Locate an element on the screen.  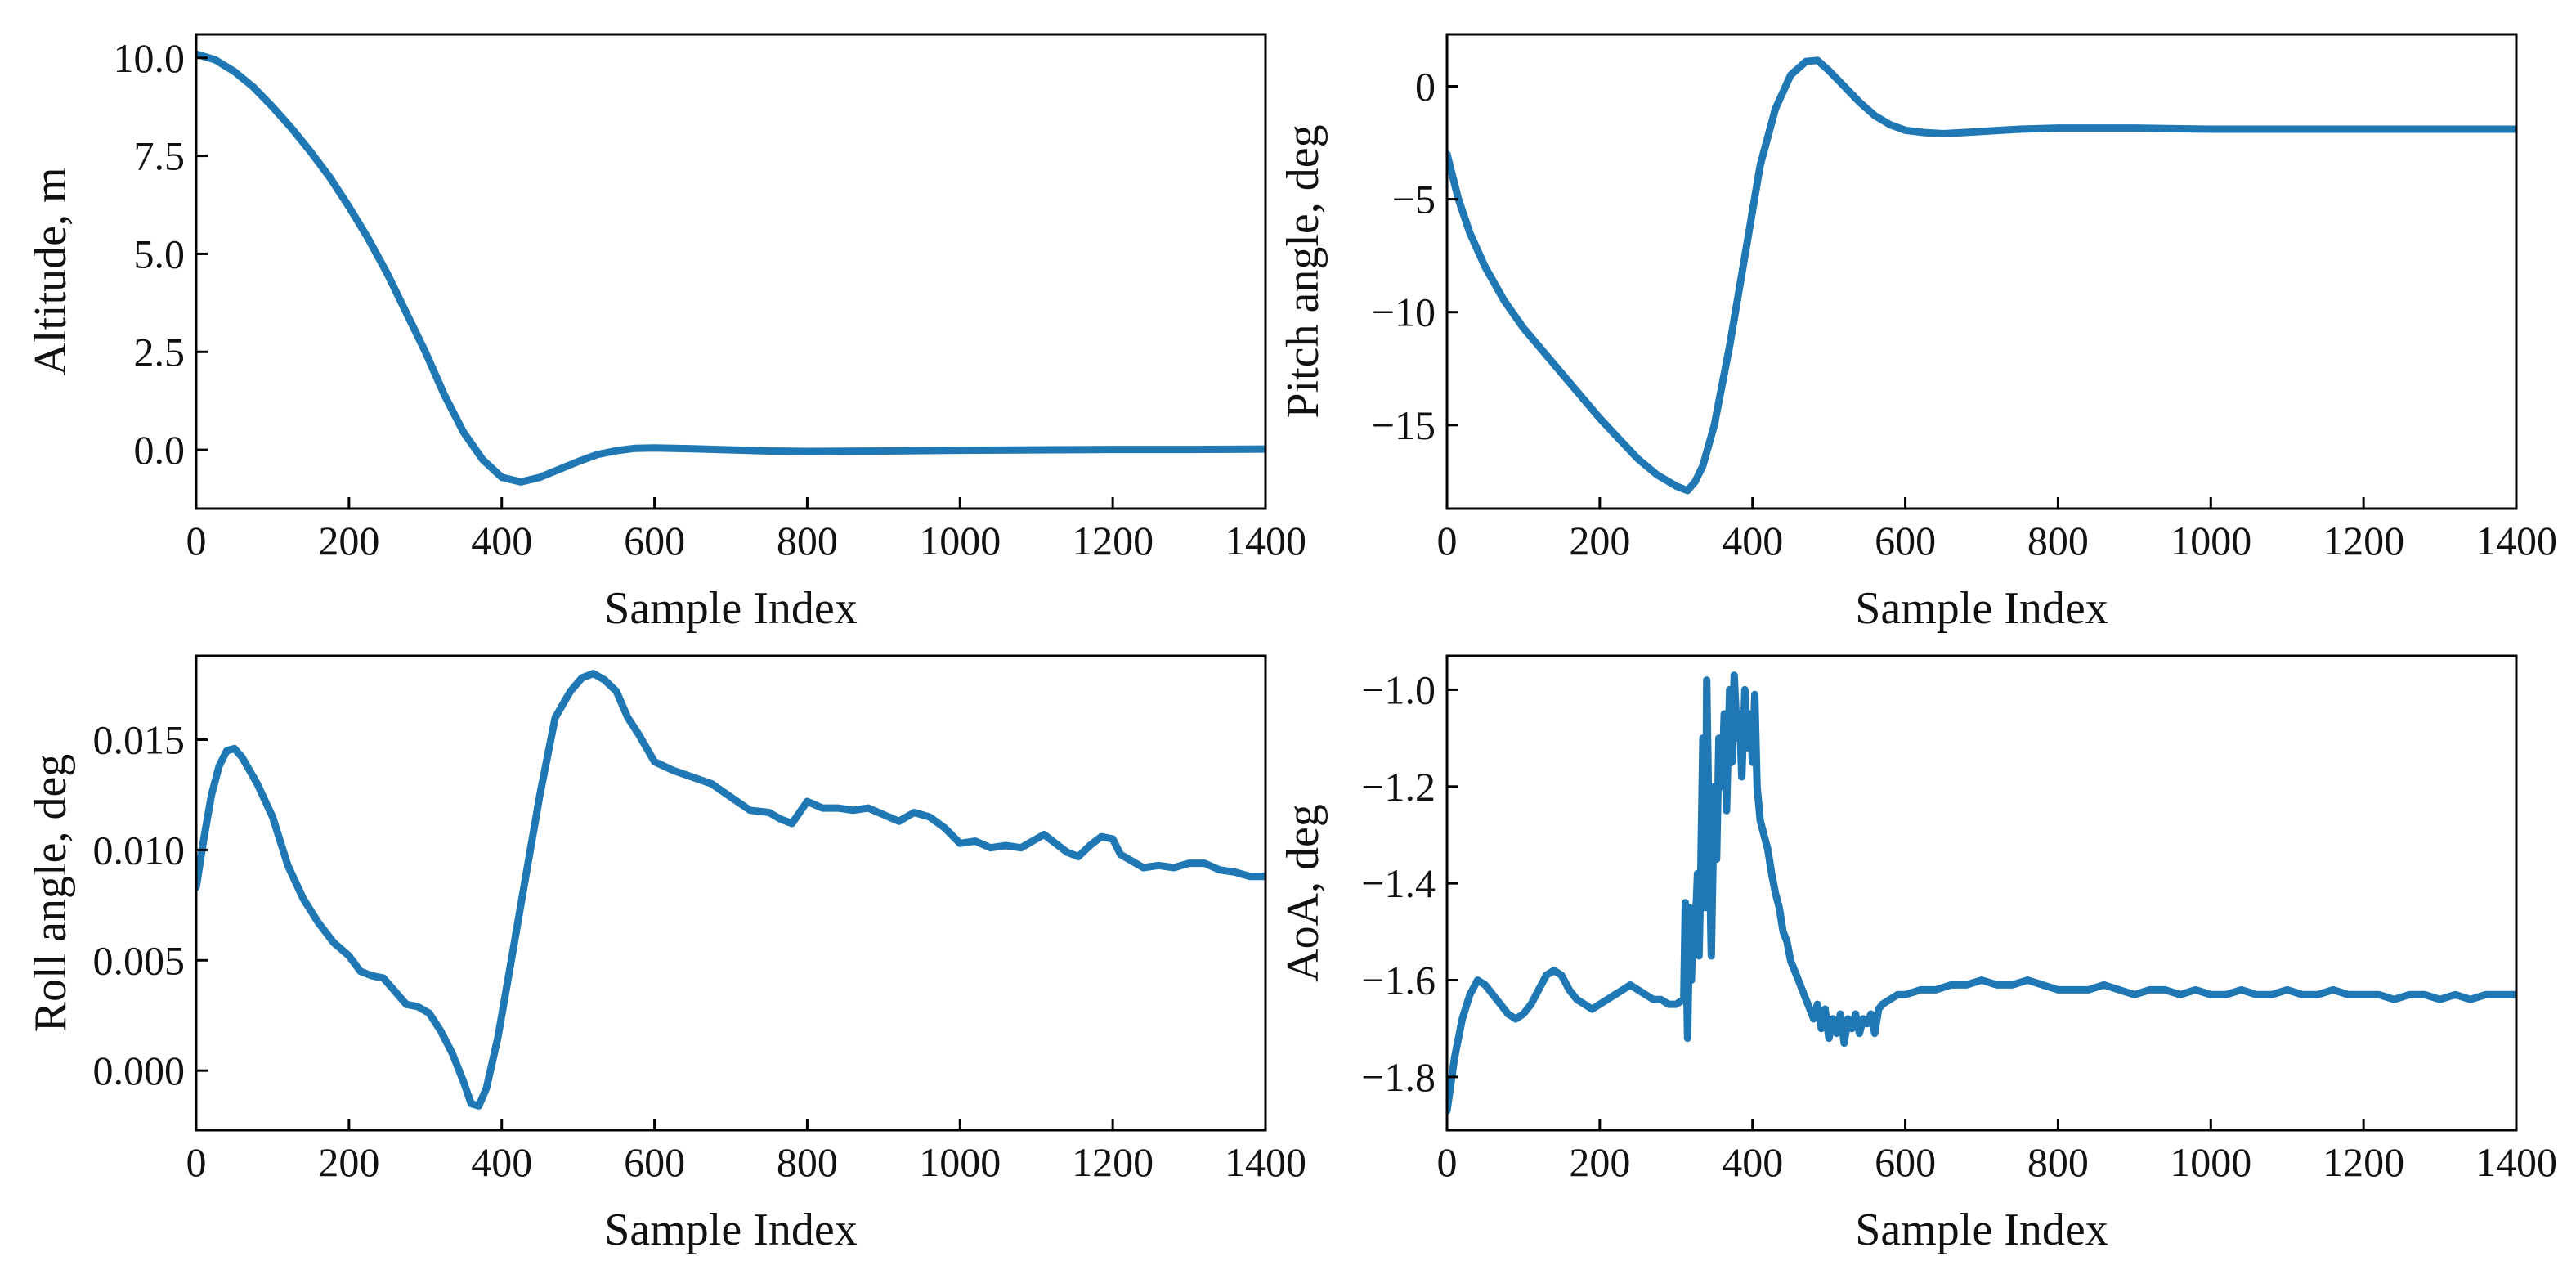
pitch-series-line is located at coordinates (1982, 275).